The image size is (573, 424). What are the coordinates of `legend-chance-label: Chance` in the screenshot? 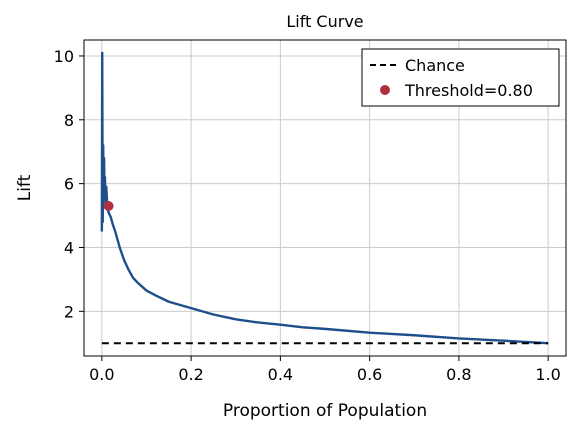 It's located at (435, 65).